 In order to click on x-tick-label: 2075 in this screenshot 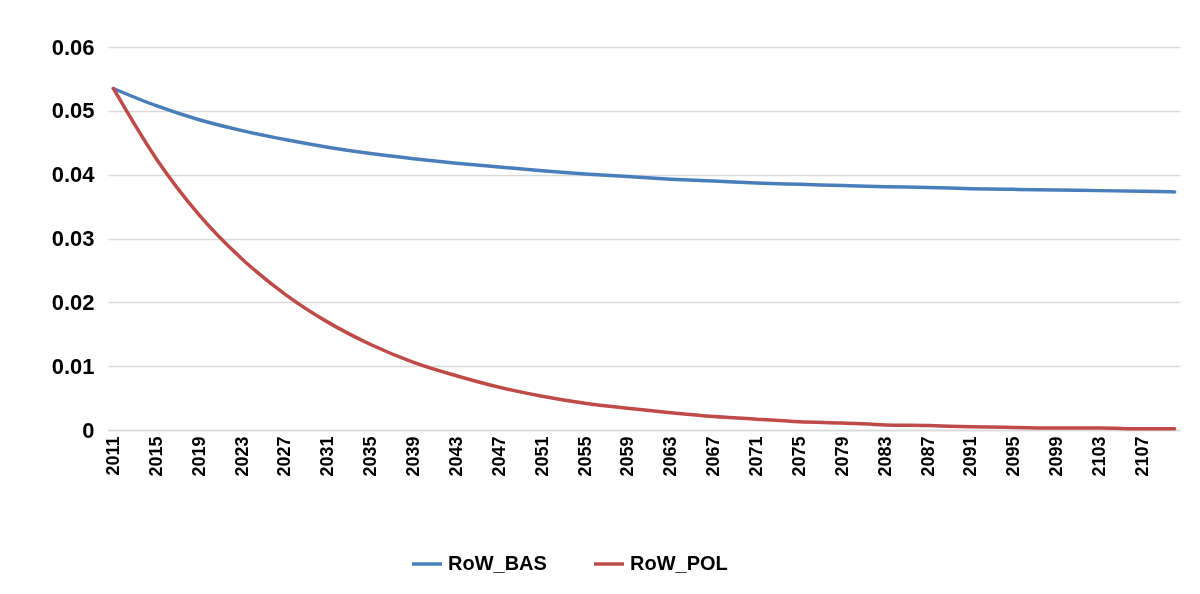, I will do `click(798, 456)`.